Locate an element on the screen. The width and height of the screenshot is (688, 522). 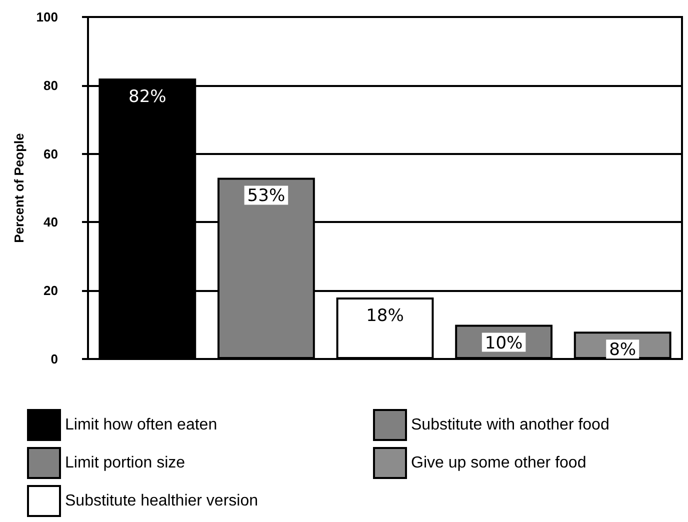
data-label: 82% is located at coordinates (147, 97).